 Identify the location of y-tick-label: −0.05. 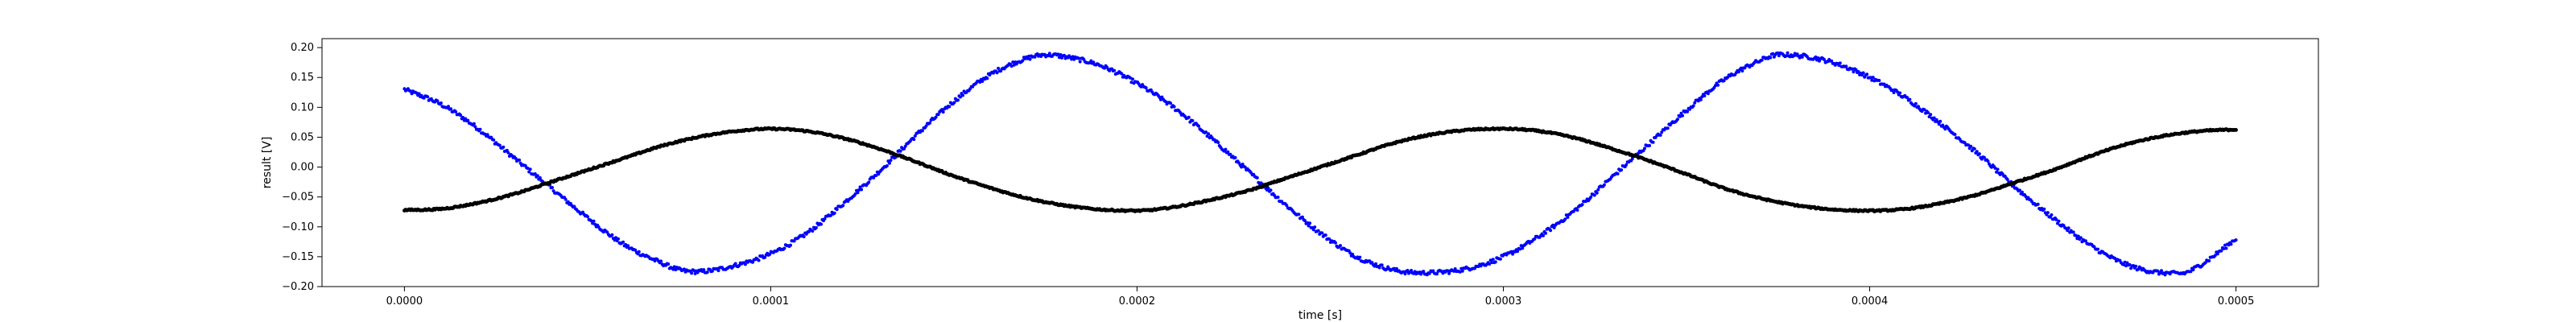
(298, 198).